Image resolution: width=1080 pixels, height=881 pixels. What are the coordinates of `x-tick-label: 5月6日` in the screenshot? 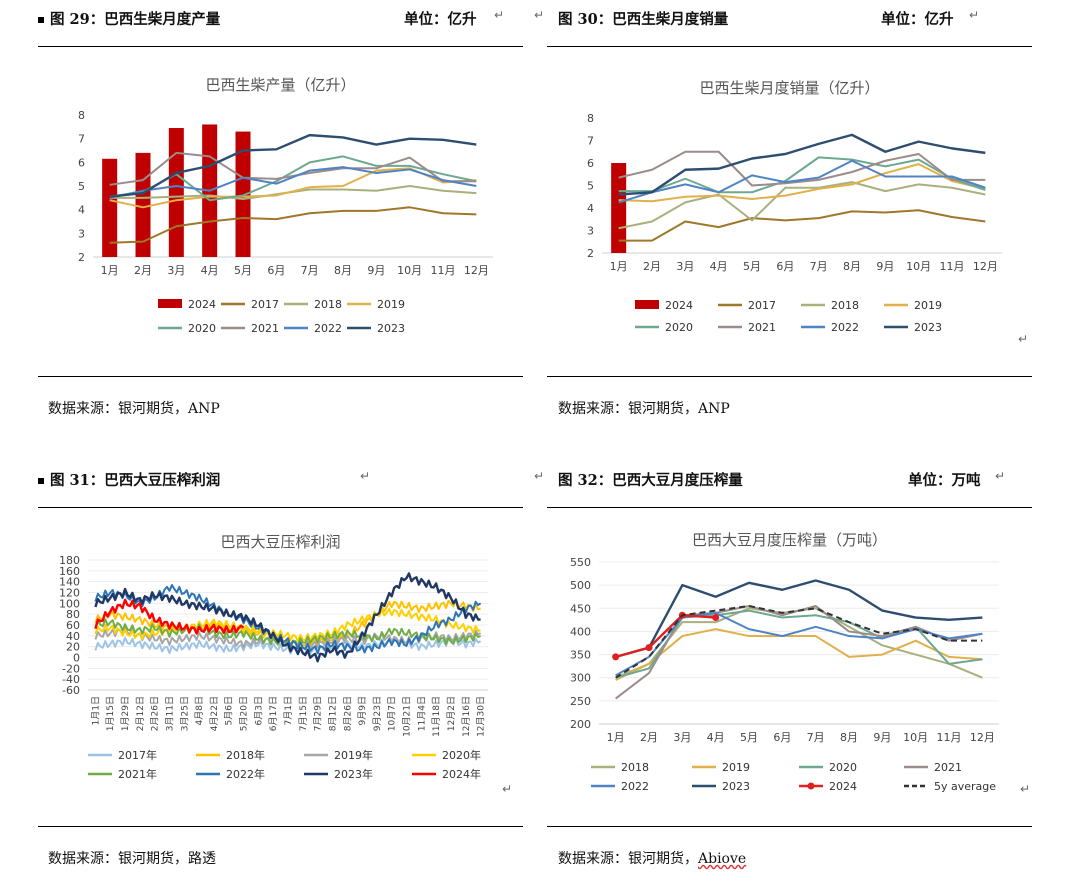 It's located at (229, 710).